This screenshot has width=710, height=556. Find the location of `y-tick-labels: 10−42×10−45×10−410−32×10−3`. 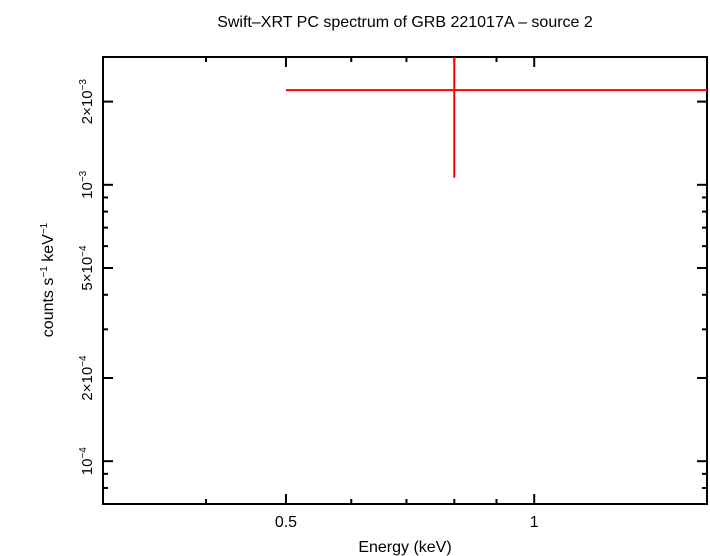

y-tick-labels: 10−42×10−45×10−410−32×10−3 is located at coordinates (87, 277).